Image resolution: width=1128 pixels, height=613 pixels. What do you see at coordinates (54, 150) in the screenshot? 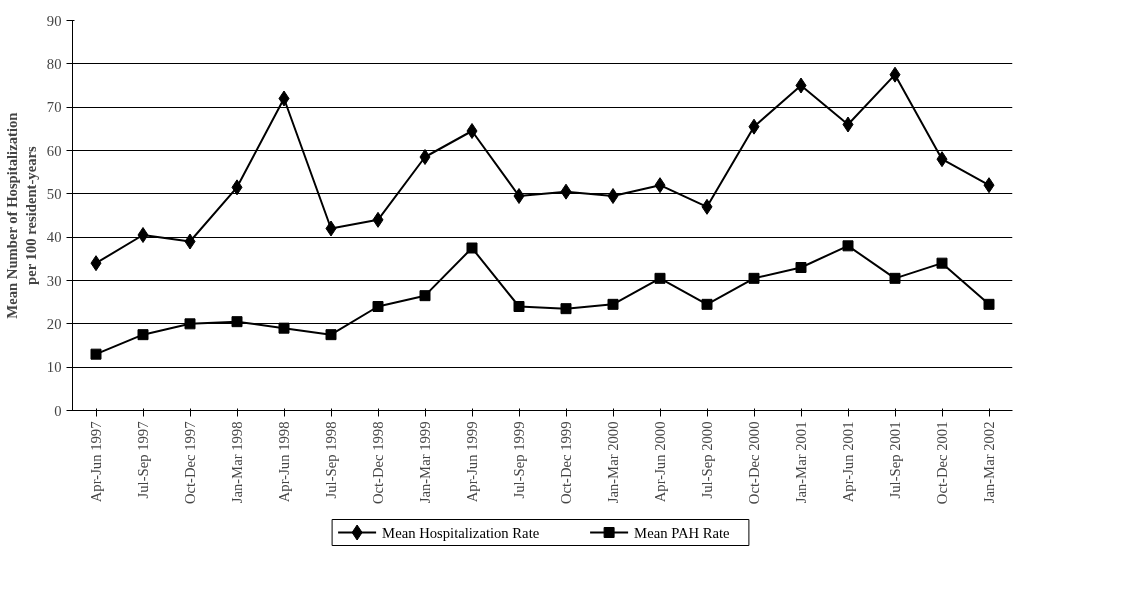
I see `y-tick-label: 60` at bounding box center [54, 150].